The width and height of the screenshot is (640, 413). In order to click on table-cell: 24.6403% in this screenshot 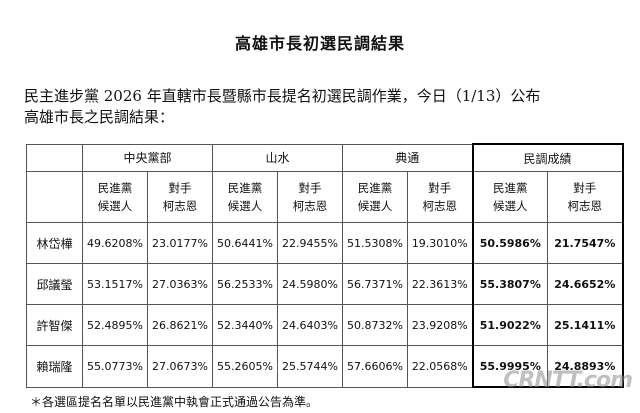, I will do `click(310, 325)`.